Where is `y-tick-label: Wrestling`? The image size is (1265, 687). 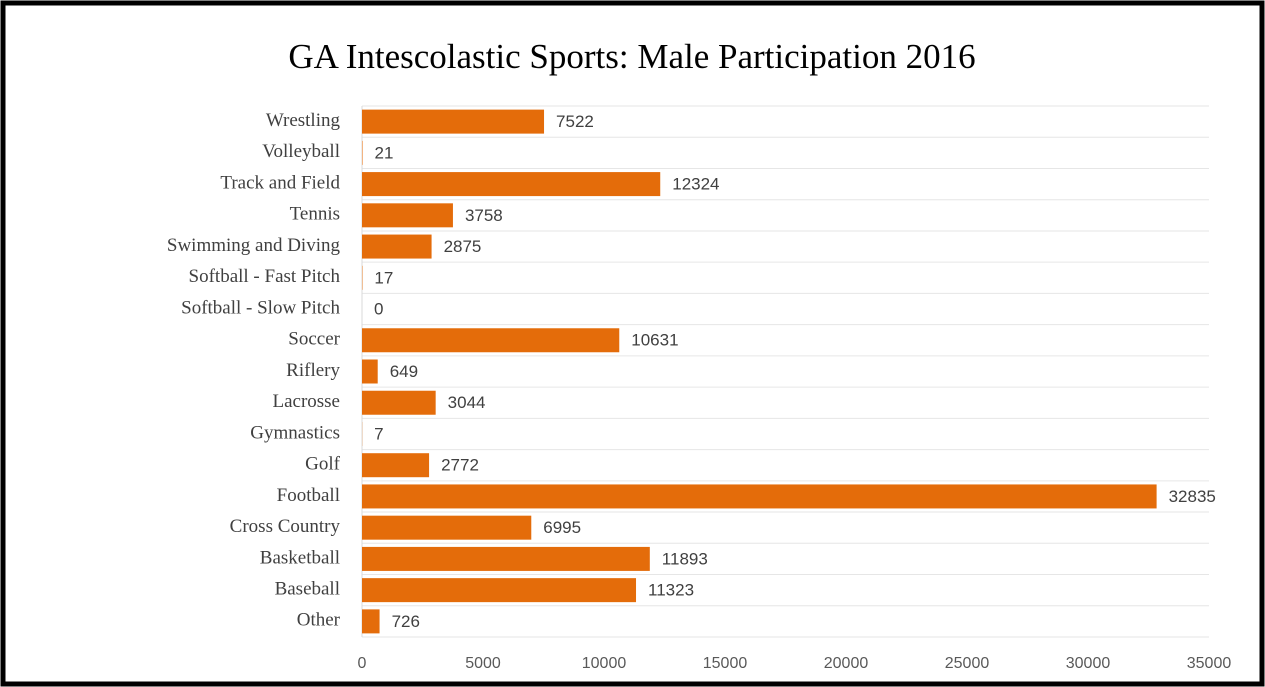 y-tick-label: Wrestling is located at coordinates (303, 120).